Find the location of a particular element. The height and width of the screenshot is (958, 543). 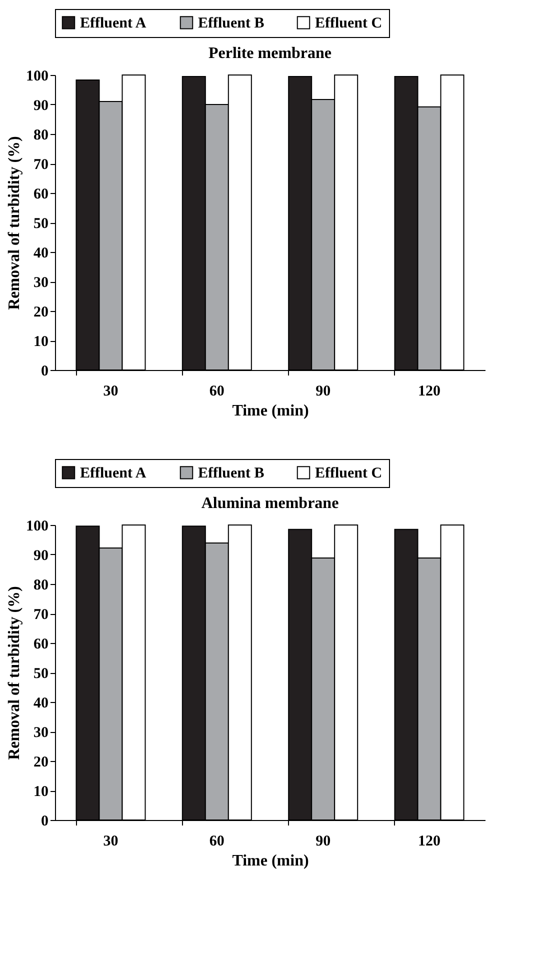

chart-title: Alumina membrane is located at coordinates (270, 503).